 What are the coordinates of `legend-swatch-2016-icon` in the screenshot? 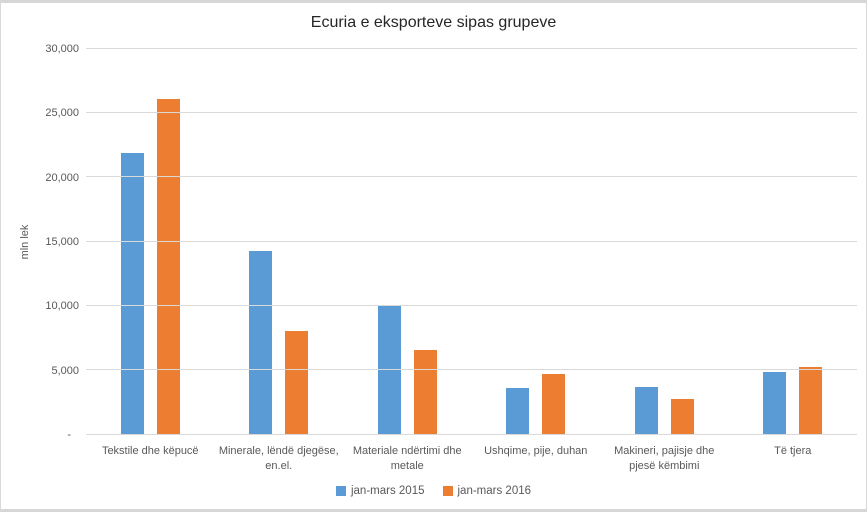 It's located at (447, 491).